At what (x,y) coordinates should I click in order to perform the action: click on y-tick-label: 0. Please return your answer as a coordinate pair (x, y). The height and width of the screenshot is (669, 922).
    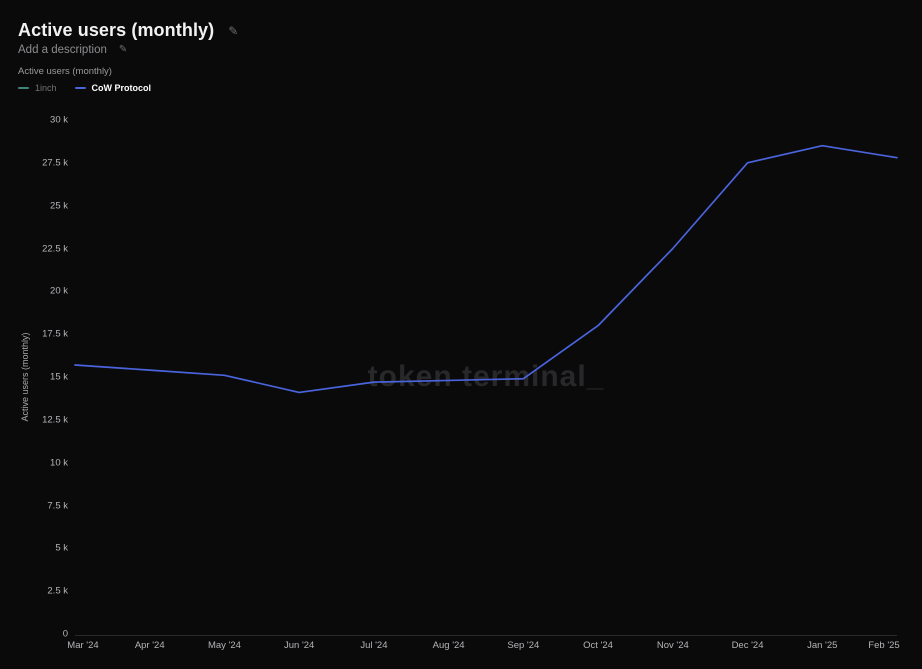
    Looking at the image, I should click on (65, 634).